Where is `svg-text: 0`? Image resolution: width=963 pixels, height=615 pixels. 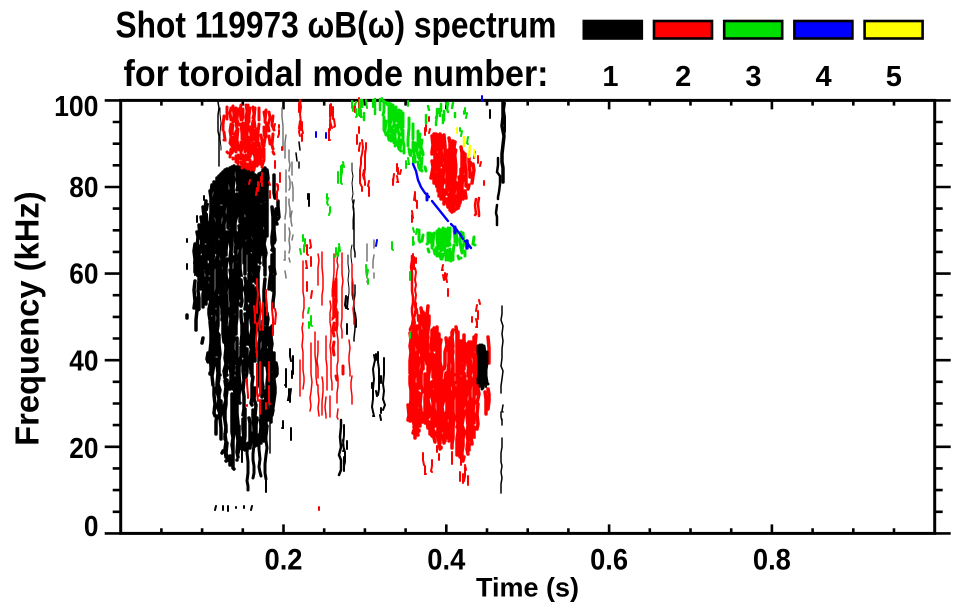
svg-text: 0 is located at coordinates (91, 527).